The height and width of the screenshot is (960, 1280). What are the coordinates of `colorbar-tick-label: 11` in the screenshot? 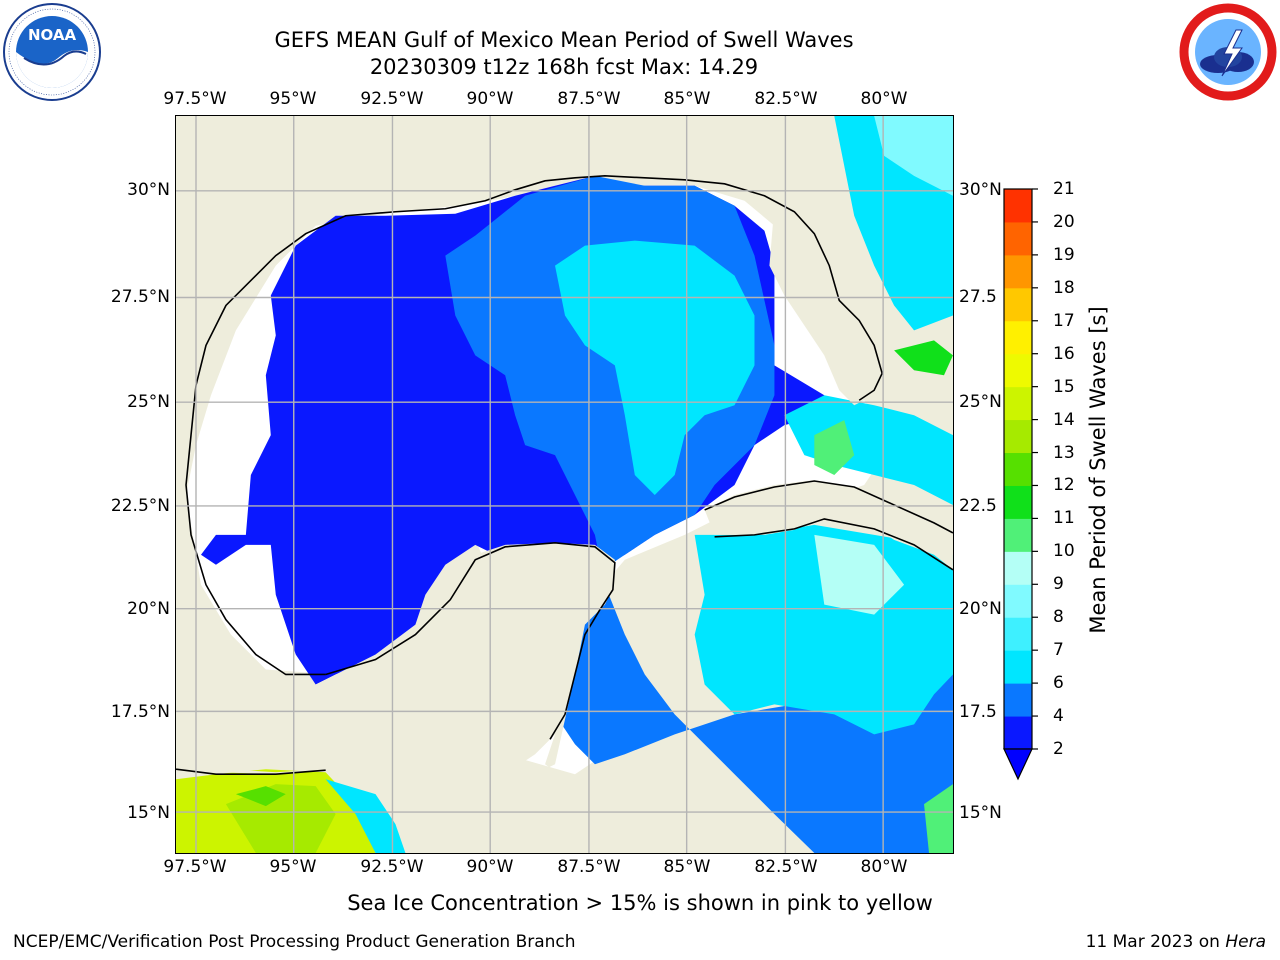 It's located at (1064, 518).